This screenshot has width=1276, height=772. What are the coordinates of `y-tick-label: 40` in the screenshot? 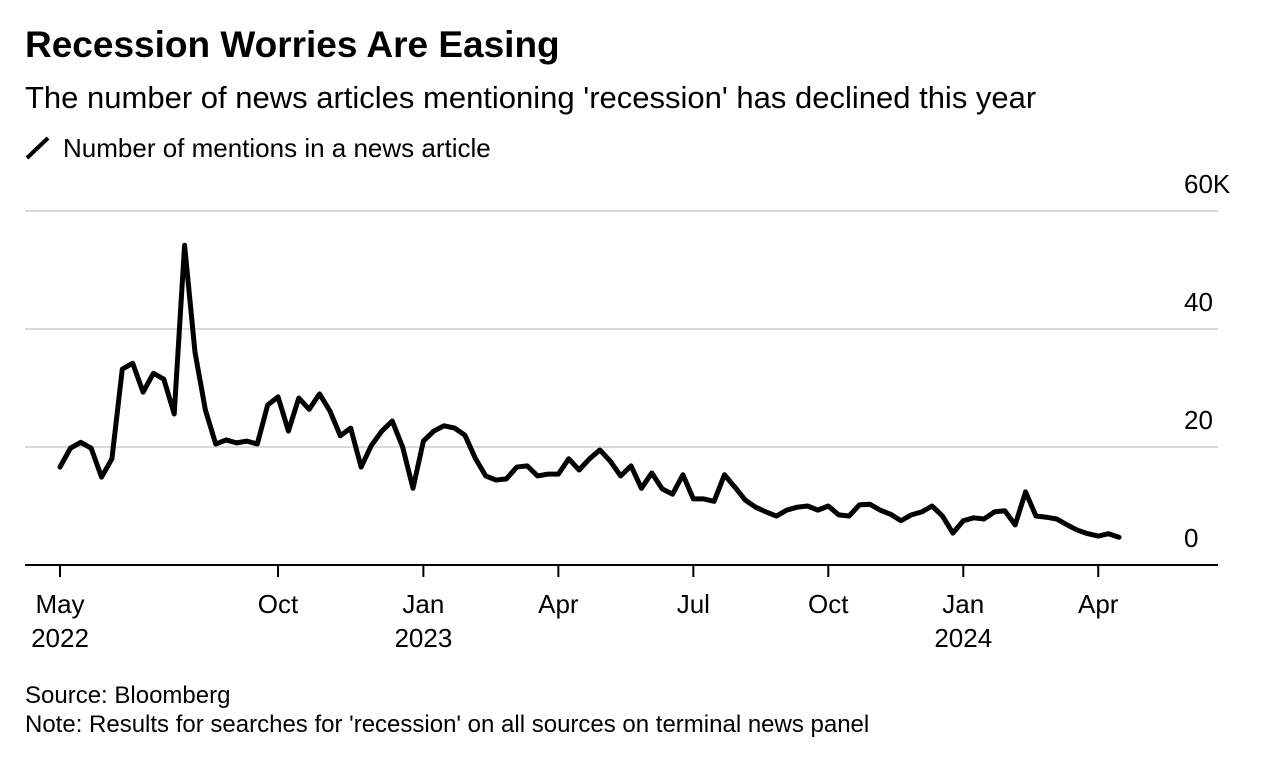 It's located at (1198, 302).